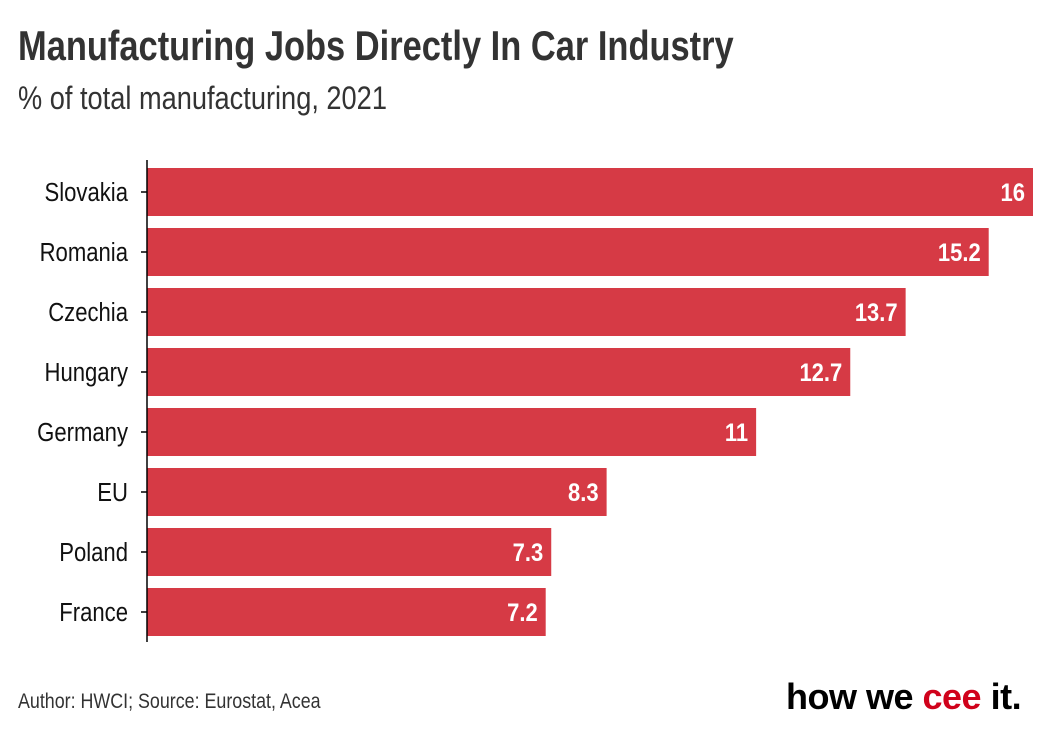 This screenshot has height=742, width=1058. Describe the element at coordinates (583, 493) in the screenshot. I see `value-label: 8.3` at that location.